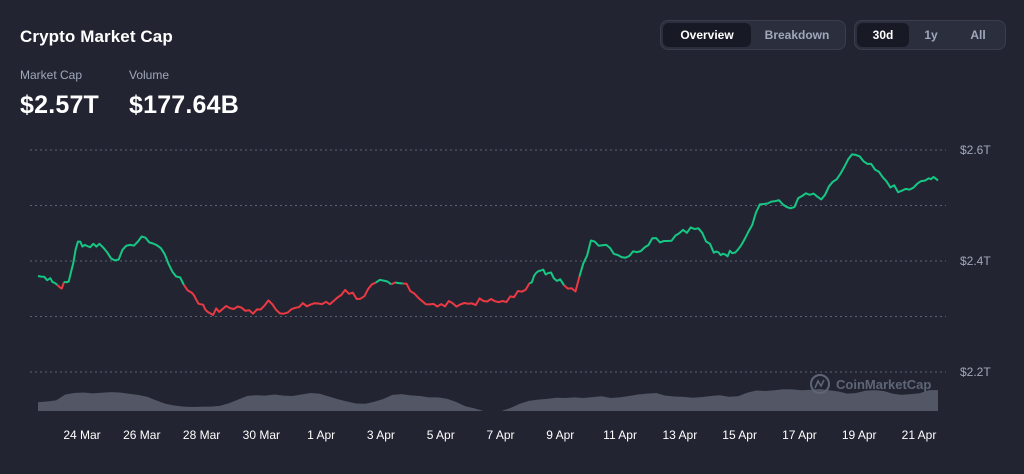  What do you see at coordinates (381, 435) in the screenshot?
I see `x-tick-label: 3 Apr` at bounding box center [381, 435].